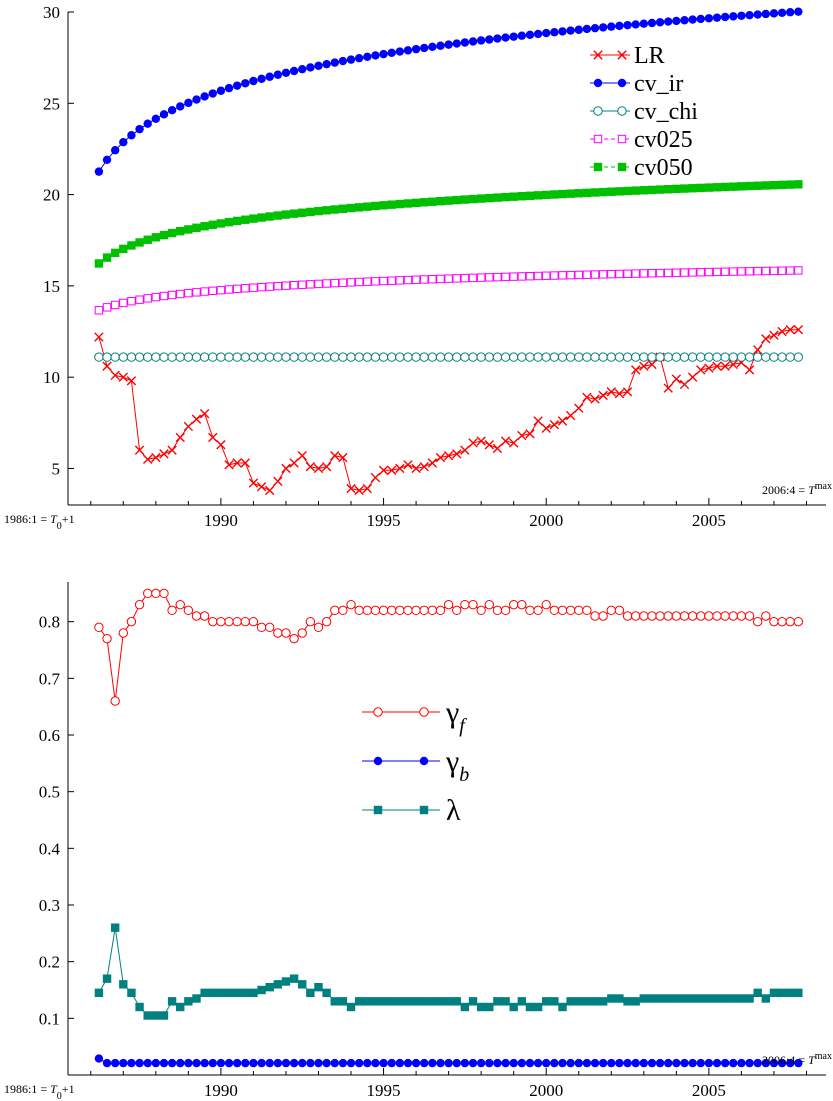 The image size is (833, 1101). I want to click on series-γb, so click(448, 1061).